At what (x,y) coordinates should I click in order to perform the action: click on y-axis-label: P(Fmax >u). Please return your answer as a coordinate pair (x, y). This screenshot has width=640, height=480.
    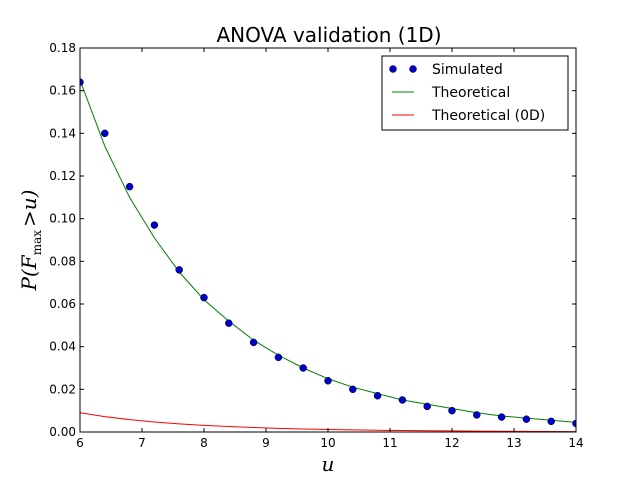
    Looking at the image, I should click on (30, 241).